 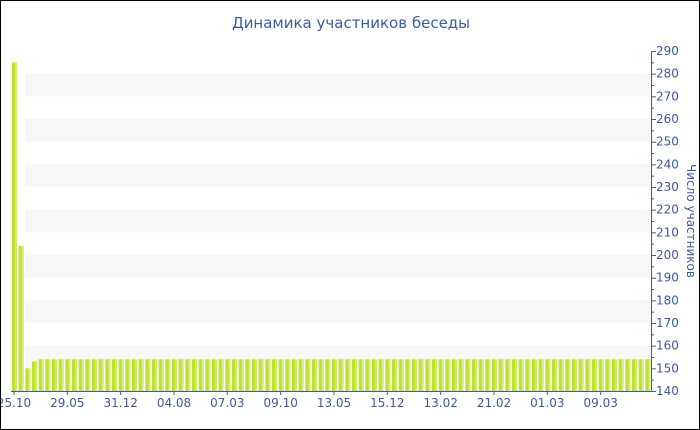 I want to click on y-tick-label: 150, so click(x=667, y=368).